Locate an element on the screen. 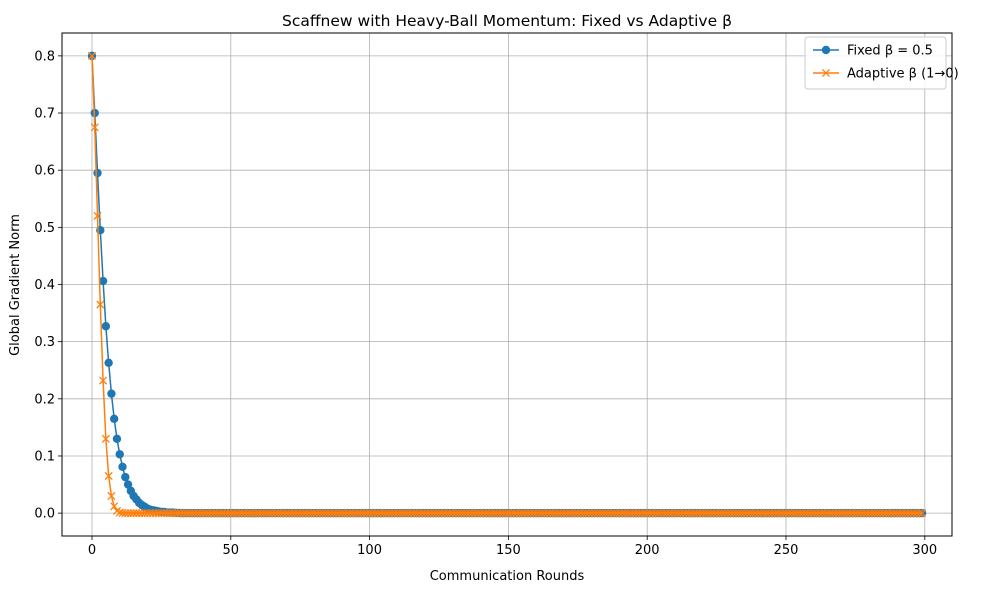  legend-box is located at coordinates (875, 63).